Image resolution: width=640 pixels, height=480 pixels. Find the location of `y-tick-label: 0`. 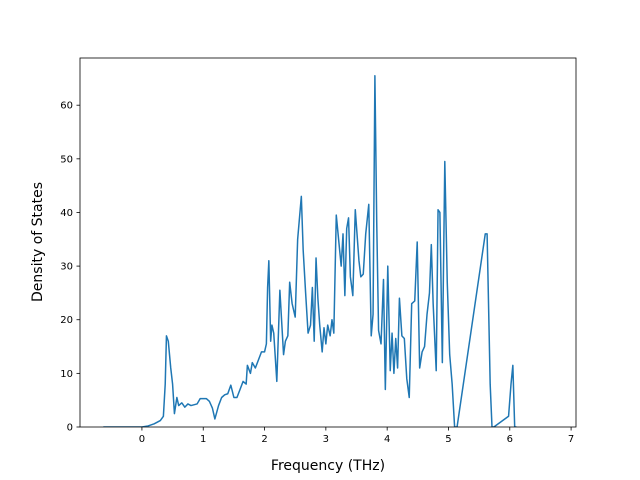

y-tick-label: 0 is located at coordinates (70, 428).